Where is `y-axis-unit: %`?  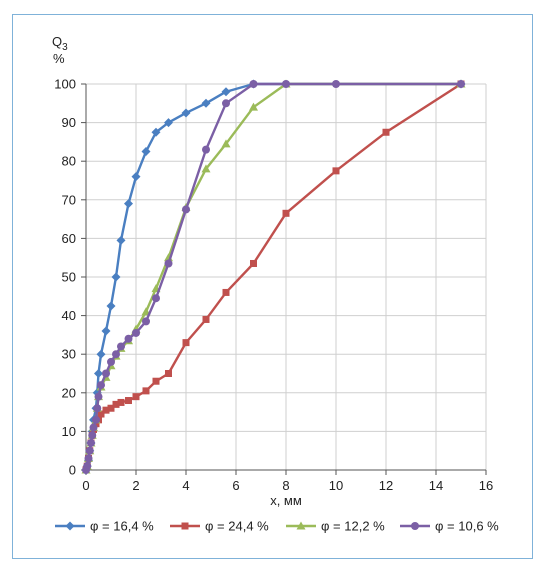
y-axis-unit: % is located at coordinates (59, 58).